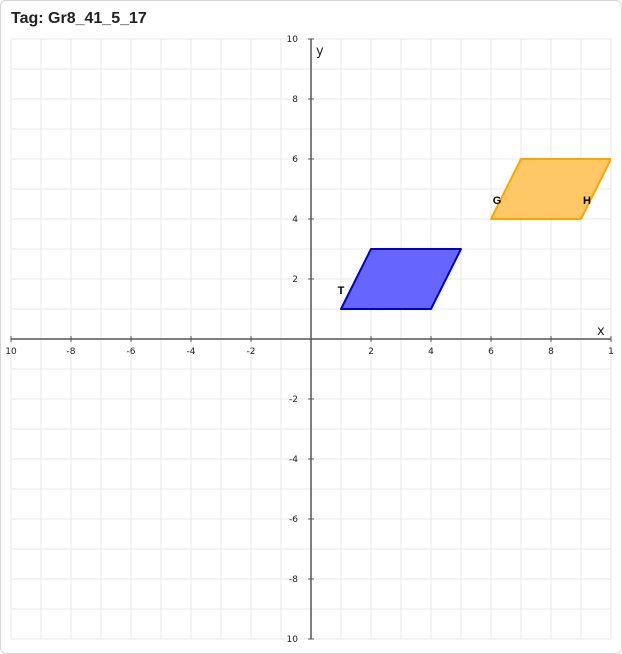 The height and width of the screenshot is (654, 622). I want to click on vertex-label-h: H, so click(587, 201).